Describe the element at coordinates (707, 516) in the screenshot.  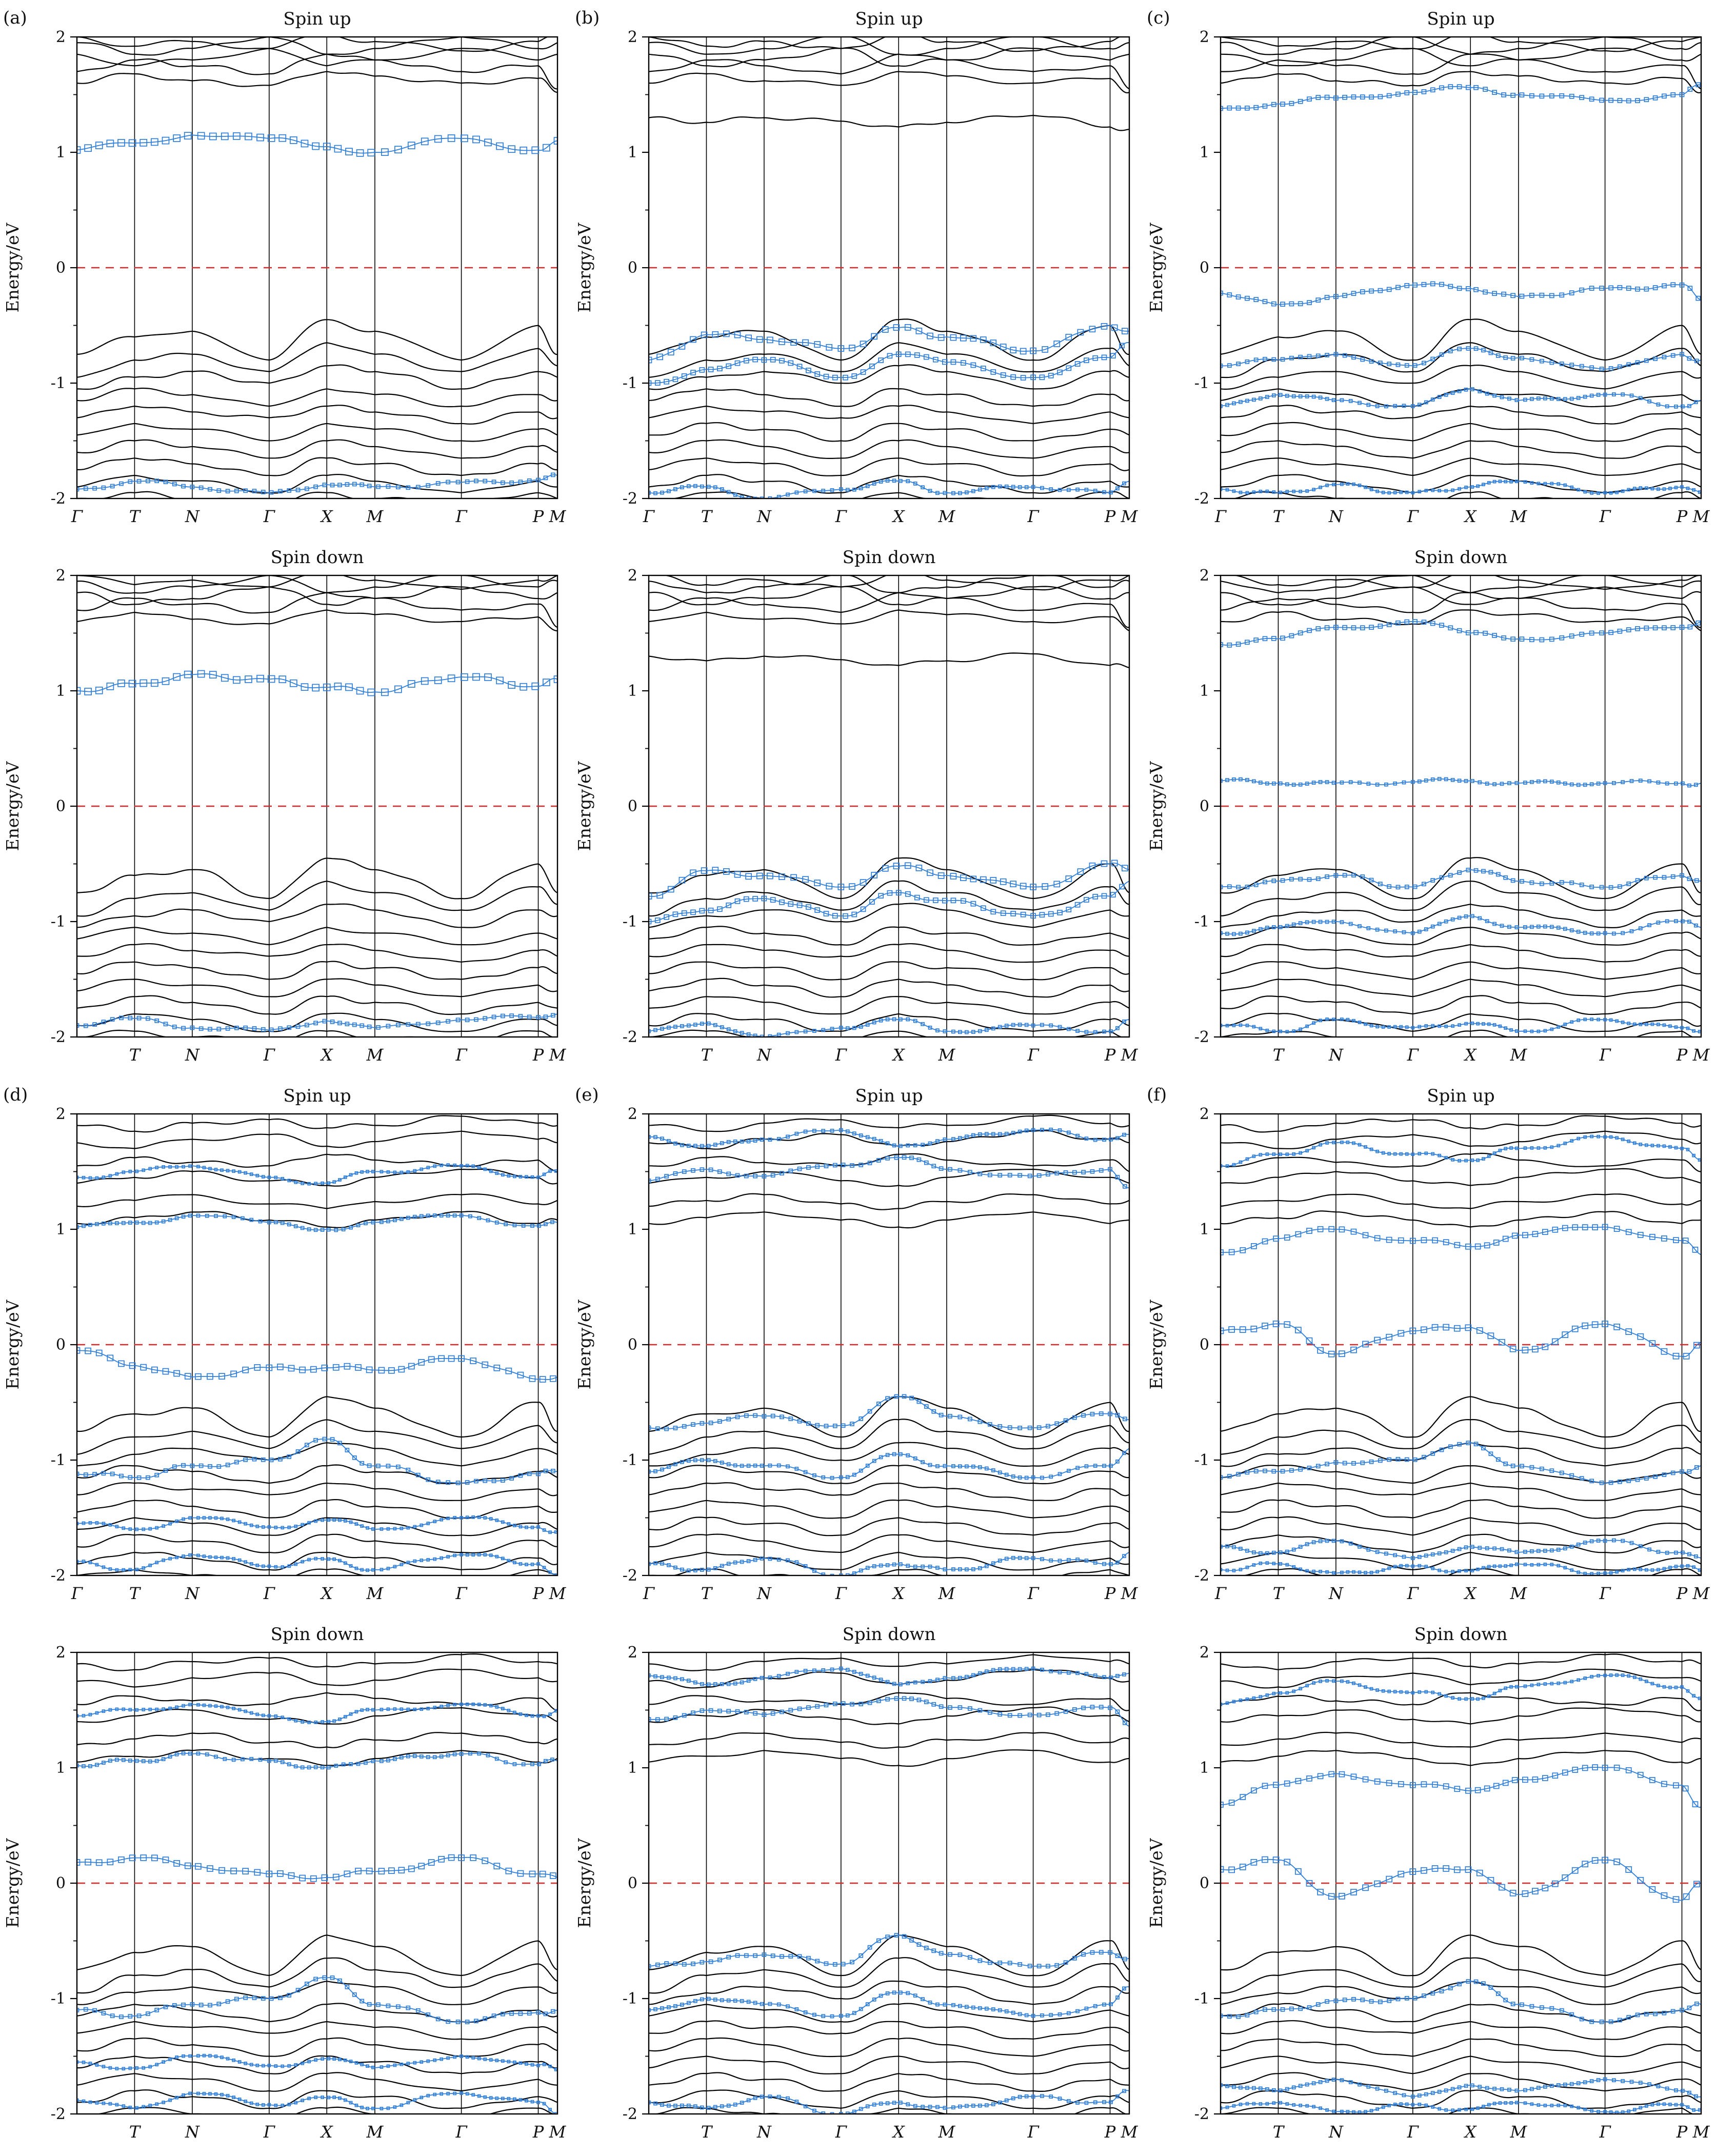
I see `svg-text: T` at that location.